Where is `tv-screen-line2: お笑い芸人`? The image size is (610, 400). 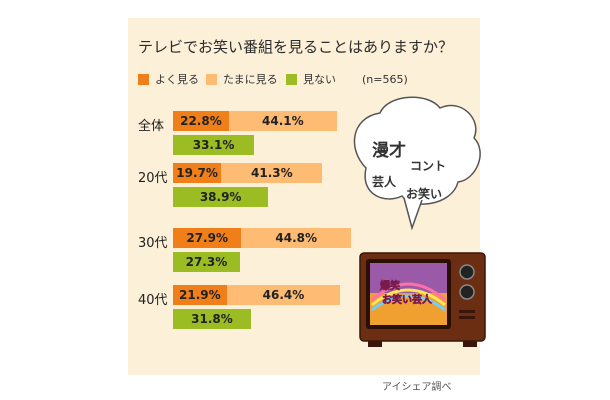
tv-screen-line2: お笑い芸人 is located at coordinates (407, 299).